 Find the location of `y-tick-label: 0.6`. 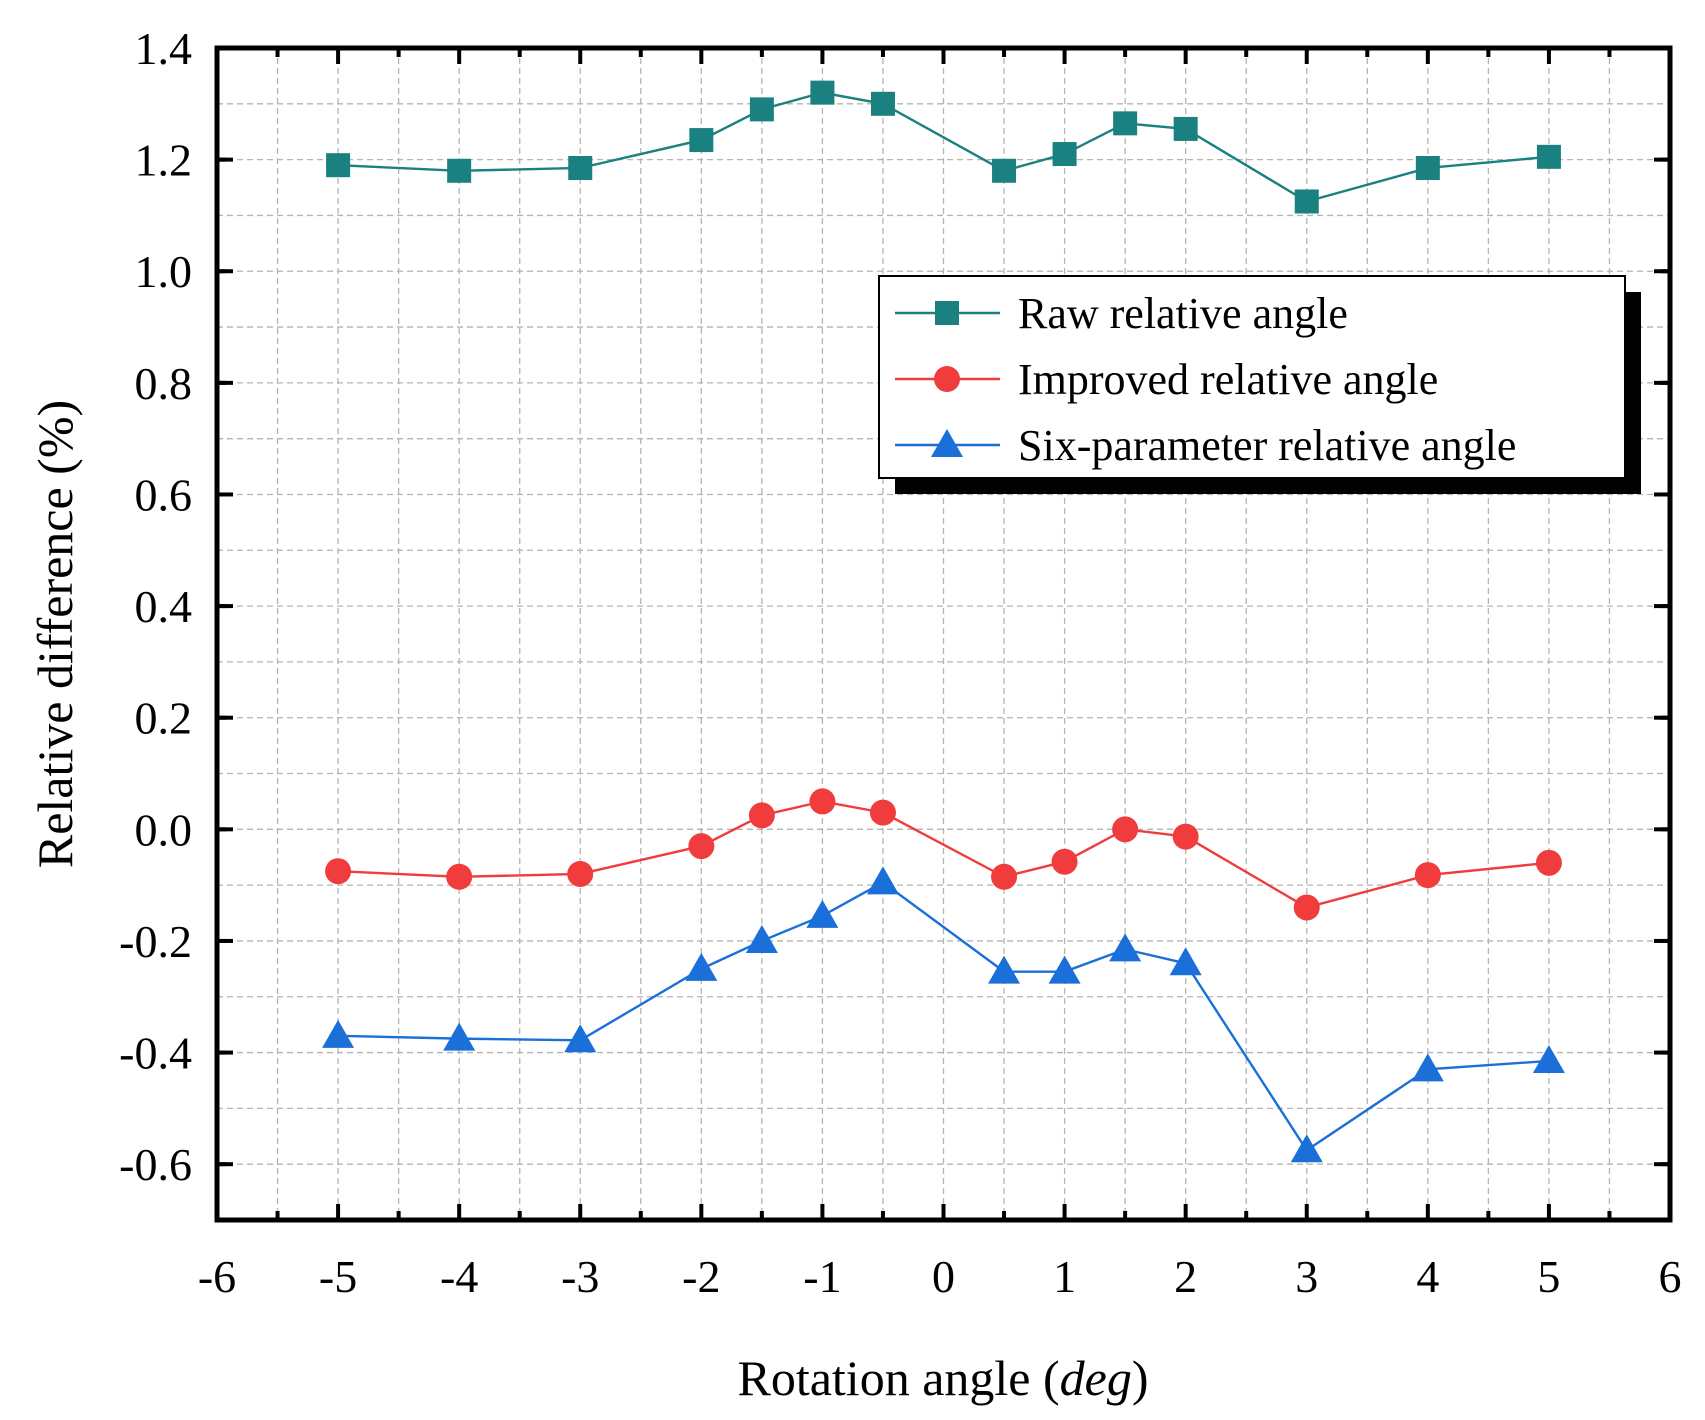

y-tick-label: 0.6 is located at coordinates (164, 494).